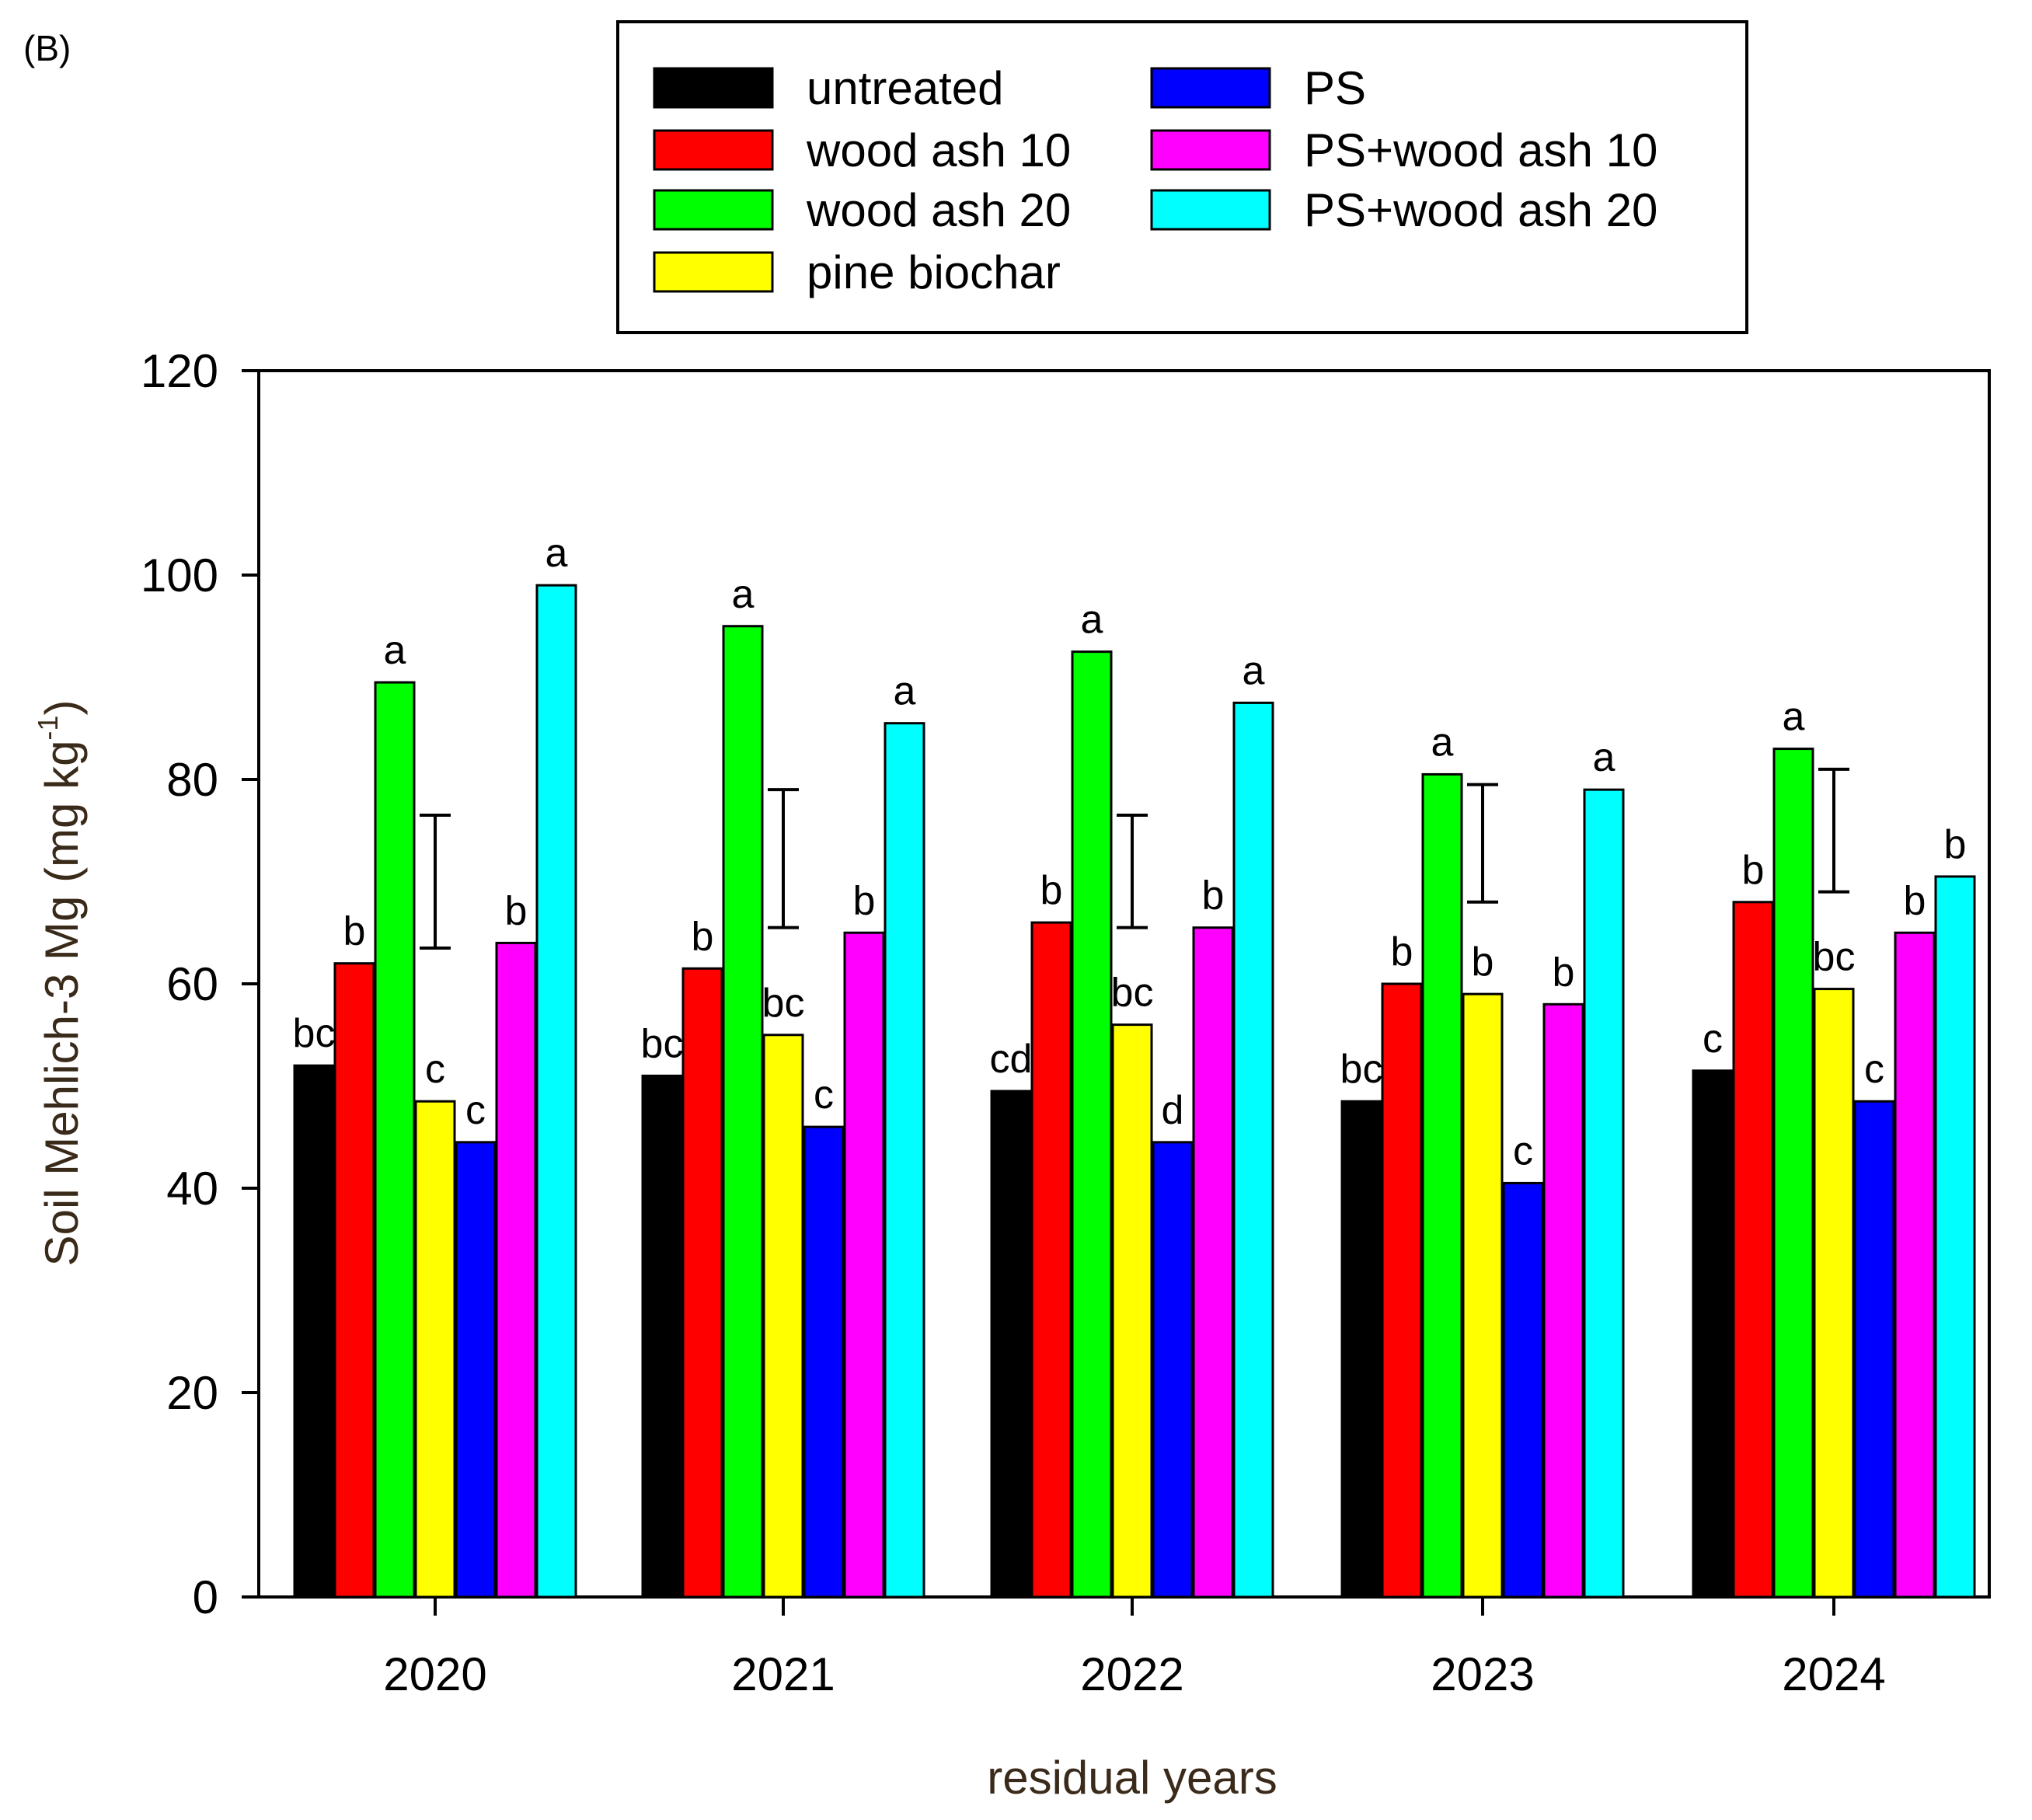 The width and height of the screenshot is (2032, 1820). I want to click on bar-label-wood-ash-20-2021: a, so click(743, 594).